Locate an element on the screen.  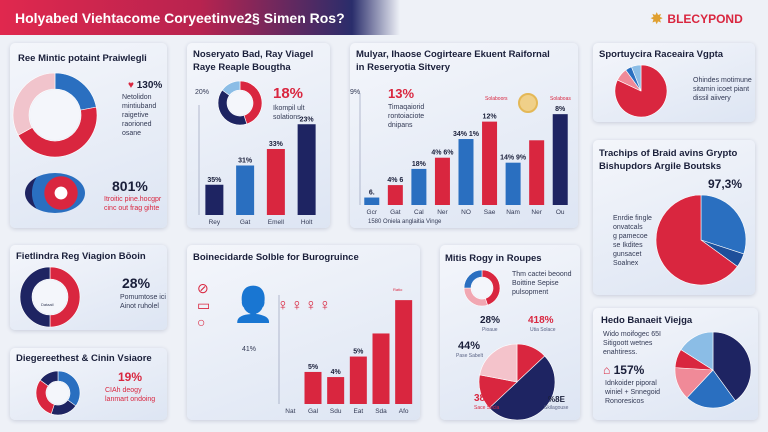
x-tick-label: Ou is located at coordinates (560, 212).